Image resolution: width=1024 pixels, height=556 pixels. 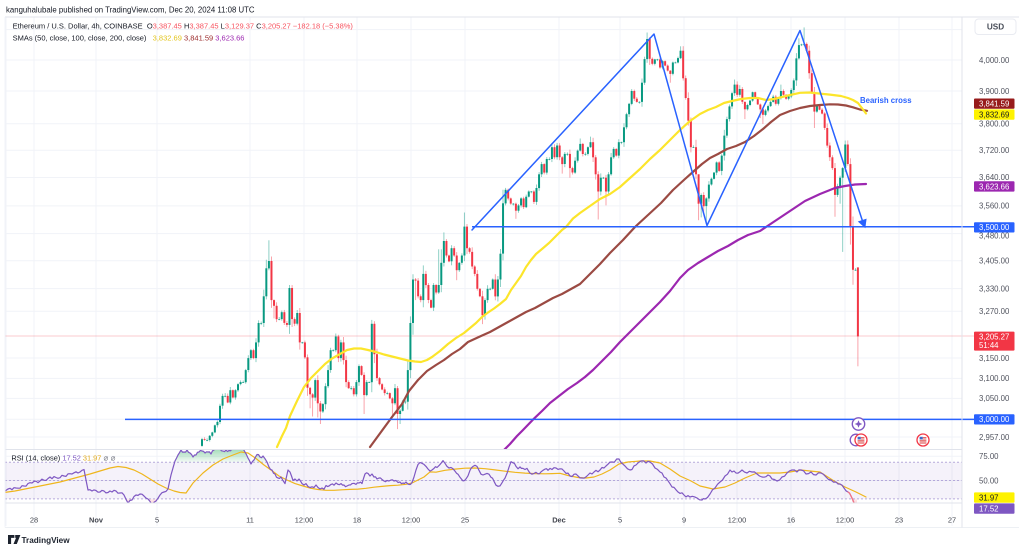 What do you see at coordinates (994, 419) in the screenshot?
I see `svg-text: 3,000.00` at bounding box center [994, 419].